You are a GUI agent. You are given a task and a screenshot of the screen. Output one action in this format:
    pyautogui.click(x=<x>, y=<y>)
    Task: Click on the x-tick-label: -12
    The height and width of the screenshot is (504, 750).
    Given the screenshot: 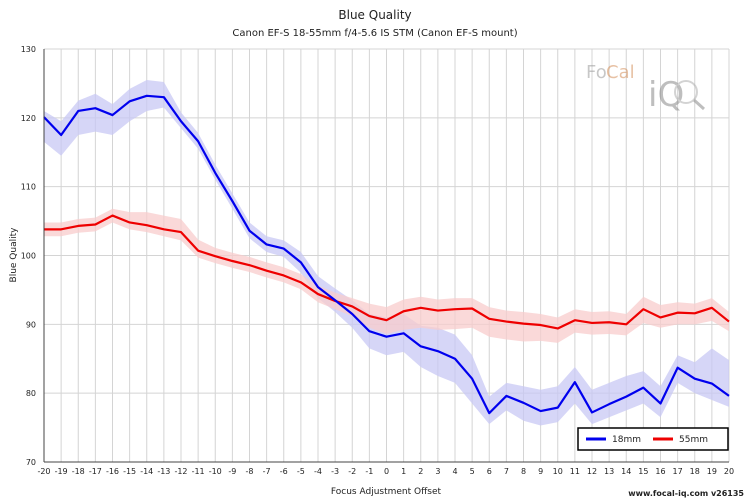 What is the action you would take?
    pyautogui.click(x=180, y=471)
    